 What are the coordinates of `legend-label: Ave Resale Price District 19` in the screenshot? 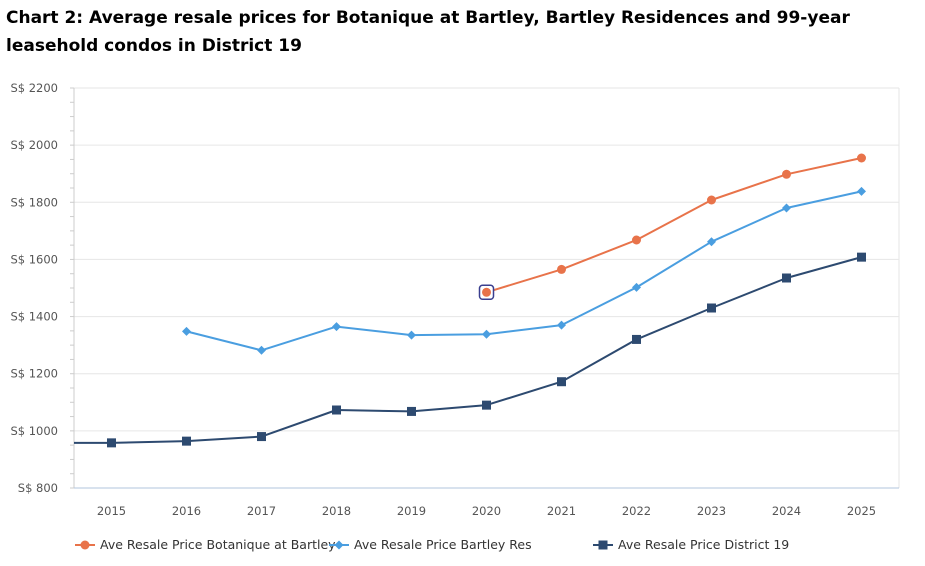 It's located at (704, 544).